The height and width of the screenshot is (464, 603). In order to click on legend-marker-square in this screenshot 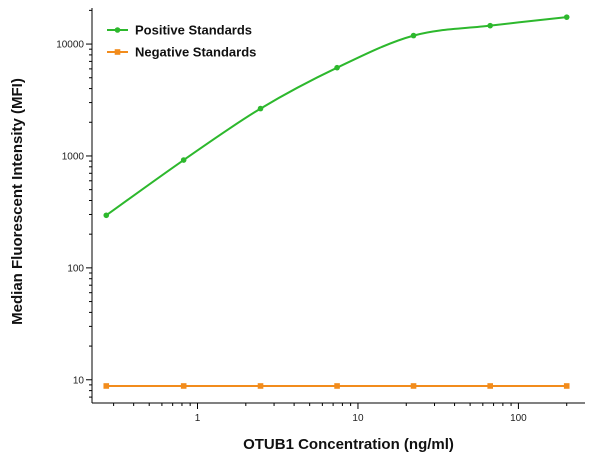, I will do `click(117, 52)`.